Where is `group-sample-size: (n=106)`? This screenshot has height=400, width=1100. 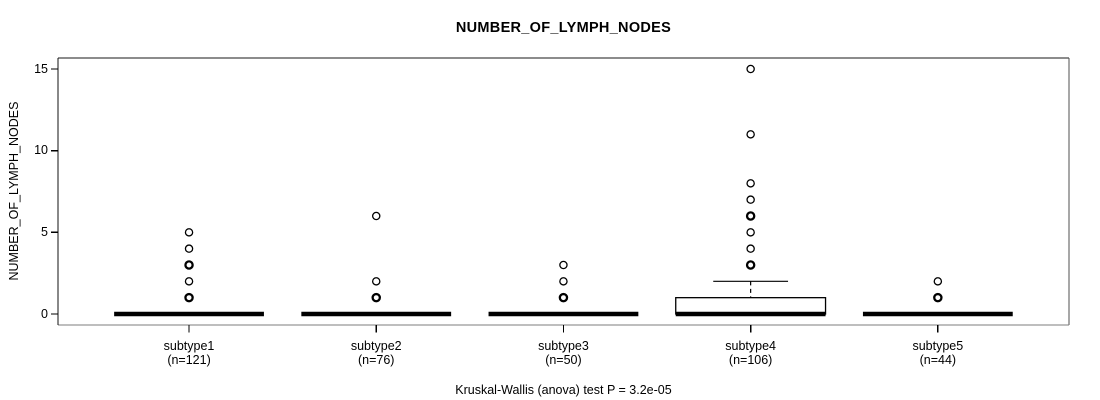
group-sample-size: (n=106) is located at coordinates (750, 359).